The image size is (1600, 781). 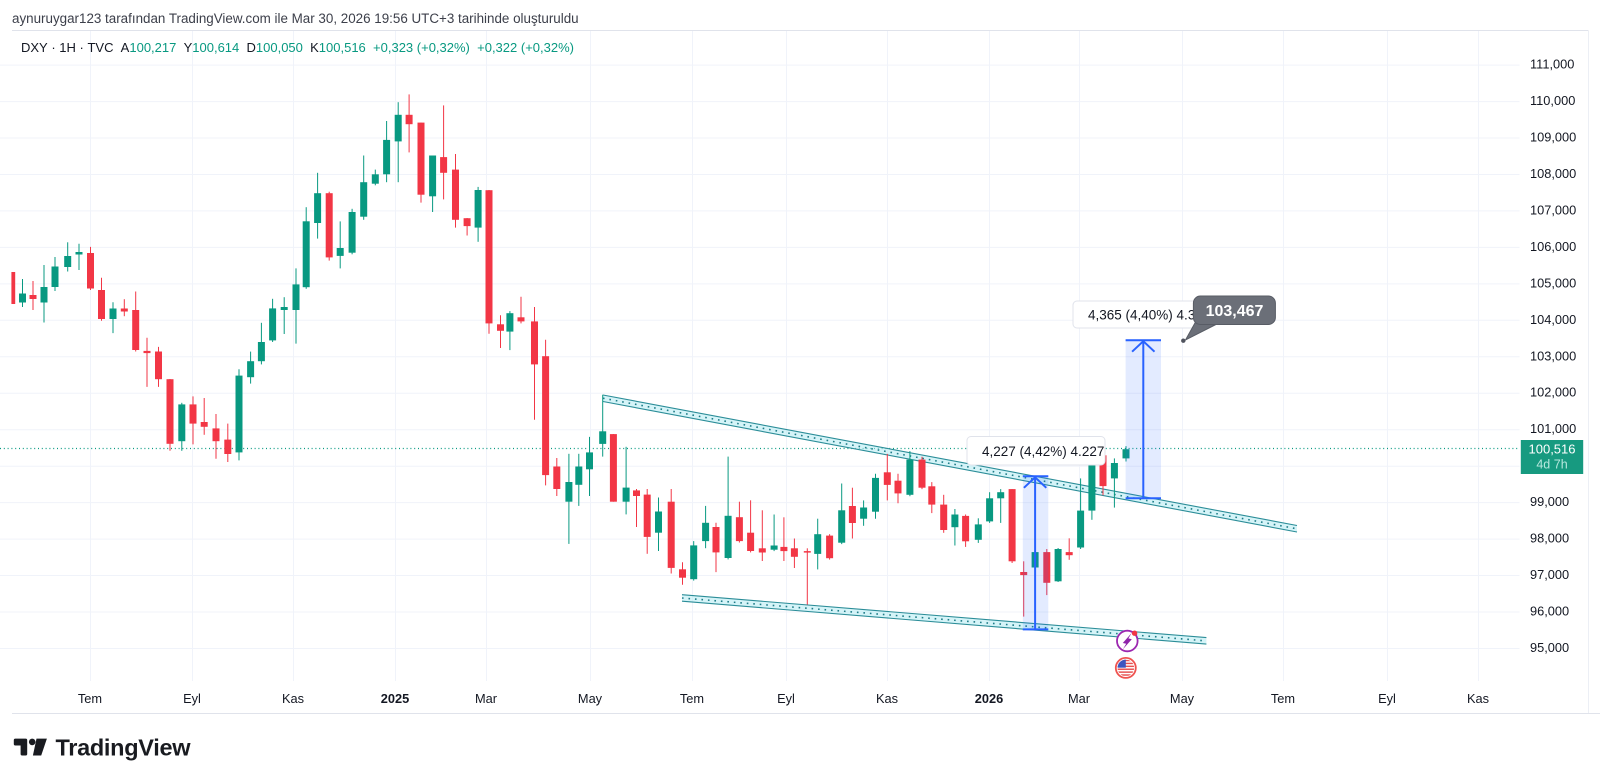 I want to click on svg-text: 2026, so click(x=989, y=698).